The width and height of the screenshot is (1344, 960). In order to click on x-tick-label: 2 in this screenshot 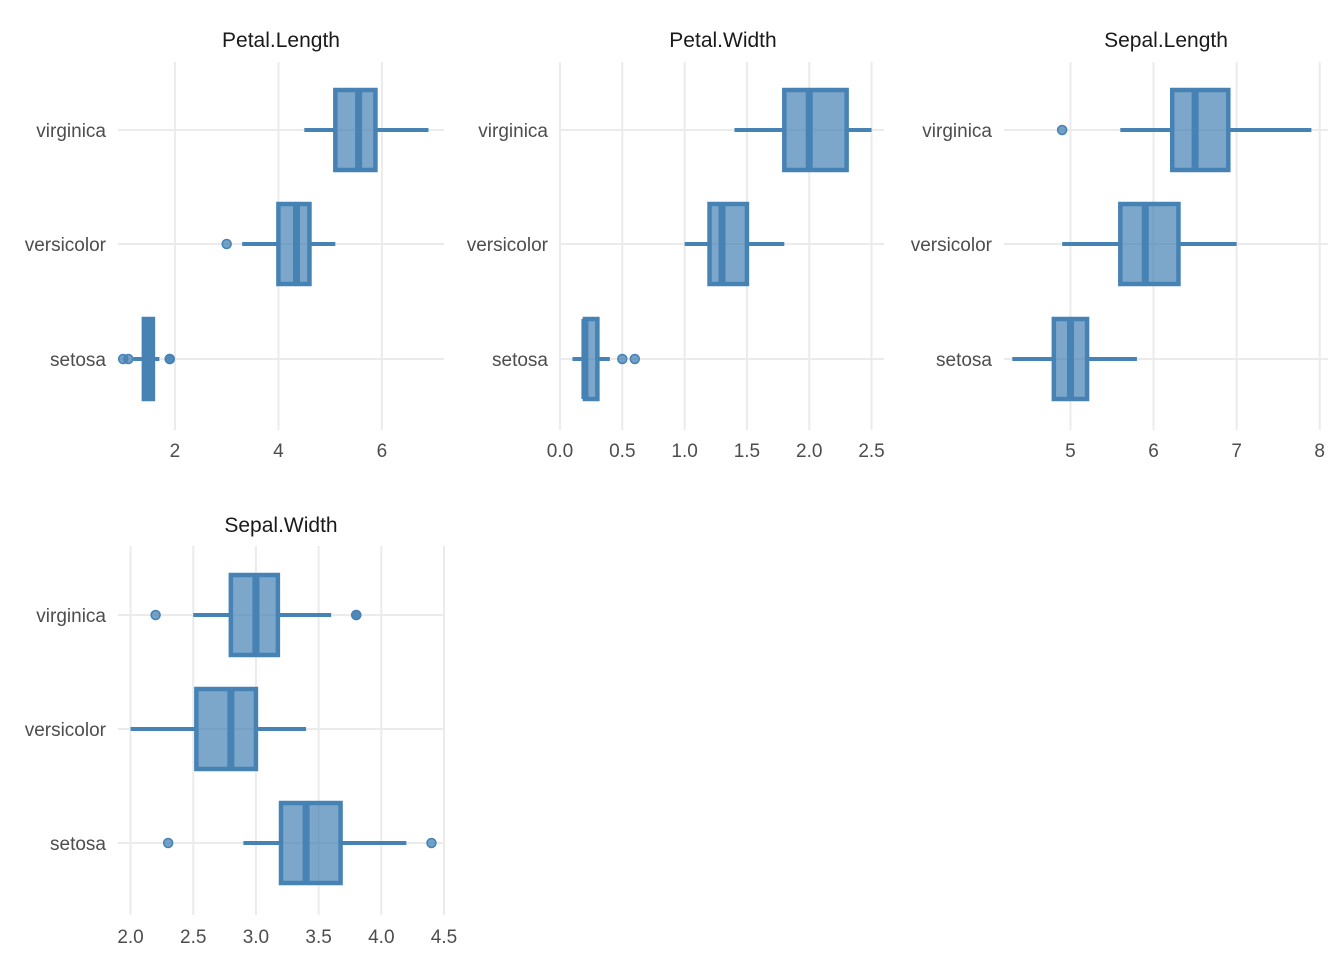, I will do `click(175, 451)`.